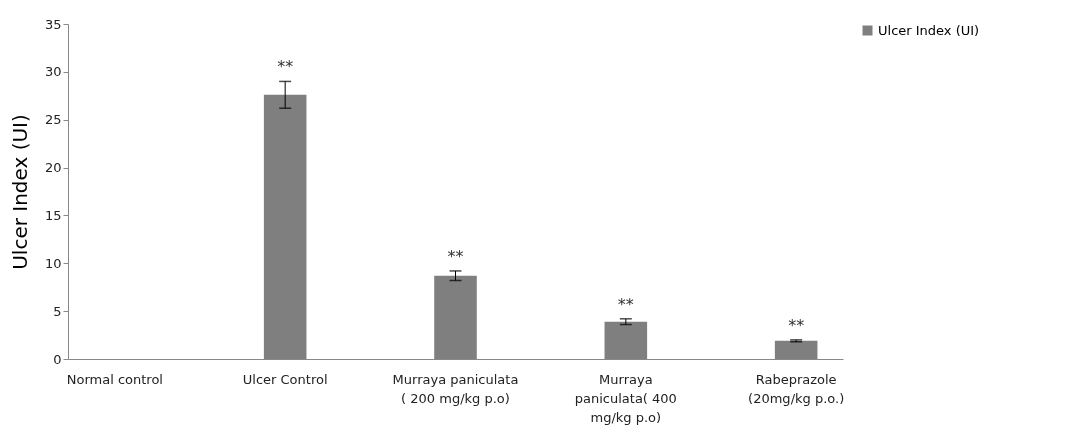  Describe the element at coordinates (53, 24) in the screenshot. I see `y-tick-label: 35` at that location.